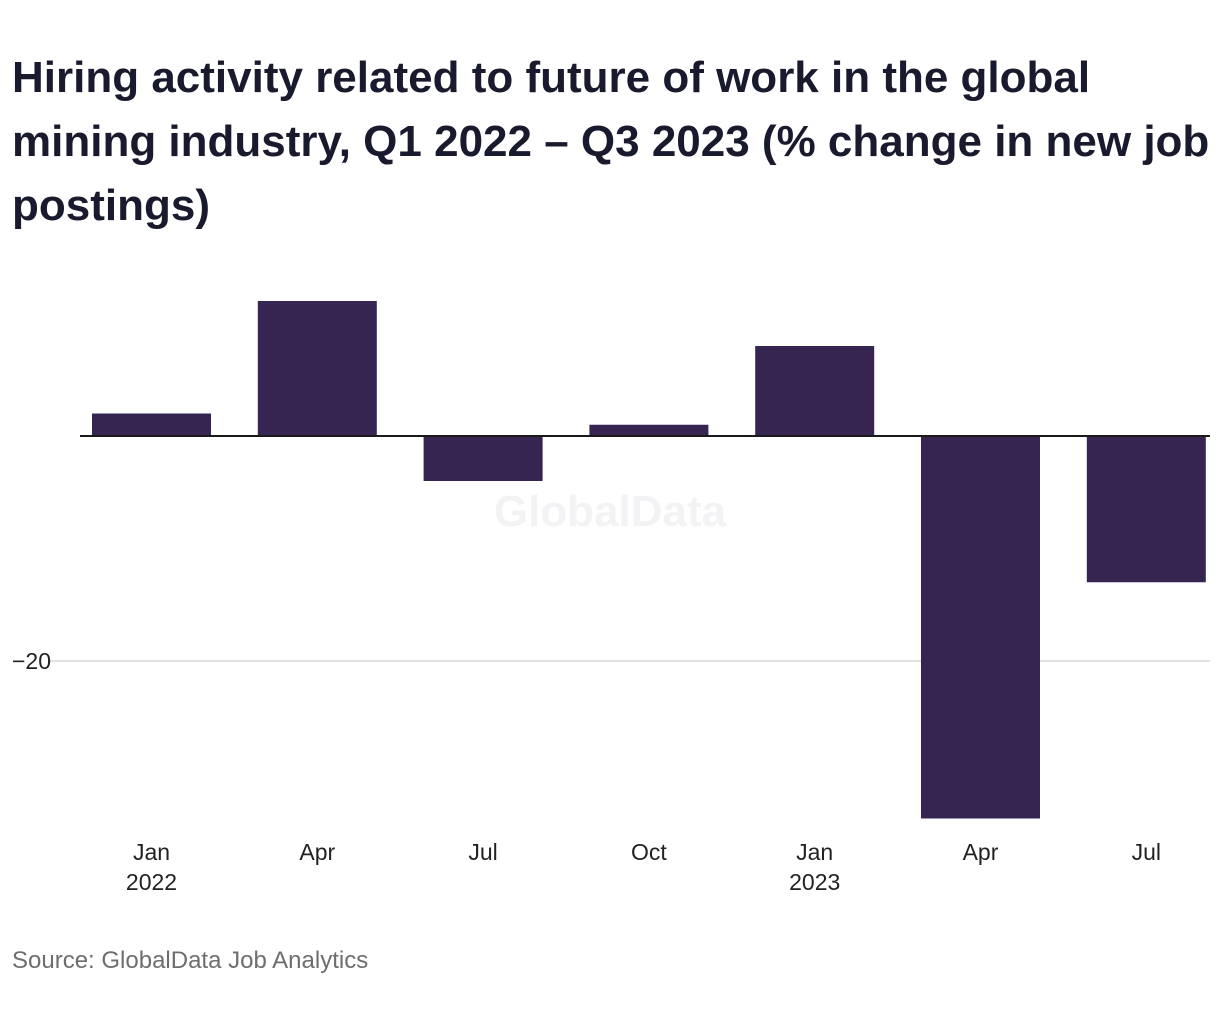 Image resolution: width=1220 pixels, height=1020 pixels. What do you see at coordinates (151, 882) in the screenshot?
I see `x-tick-year-label: 2022` at bounding box center [151, 882].